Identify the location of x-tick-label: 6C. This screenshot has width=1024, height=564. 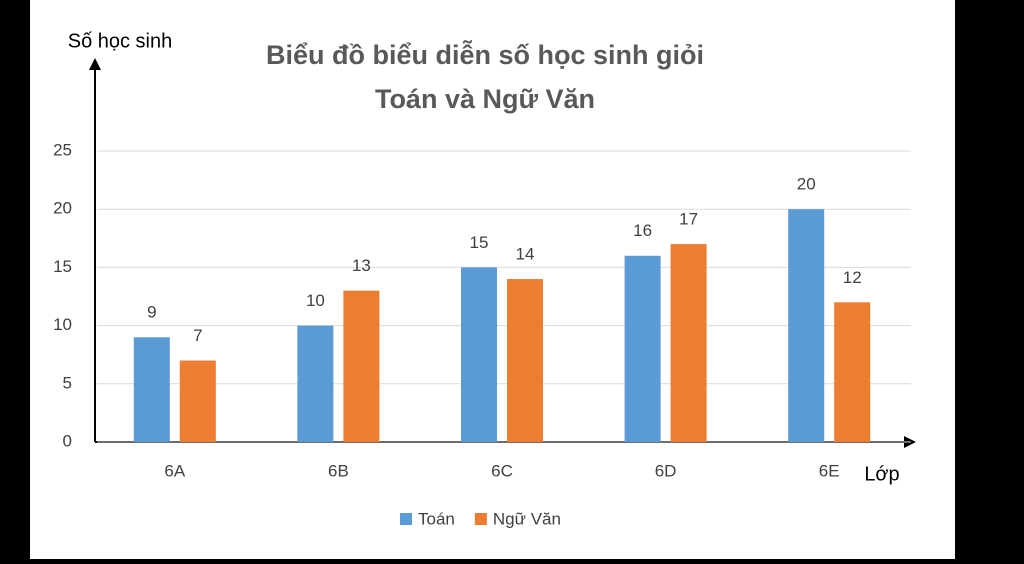
(502, 470).